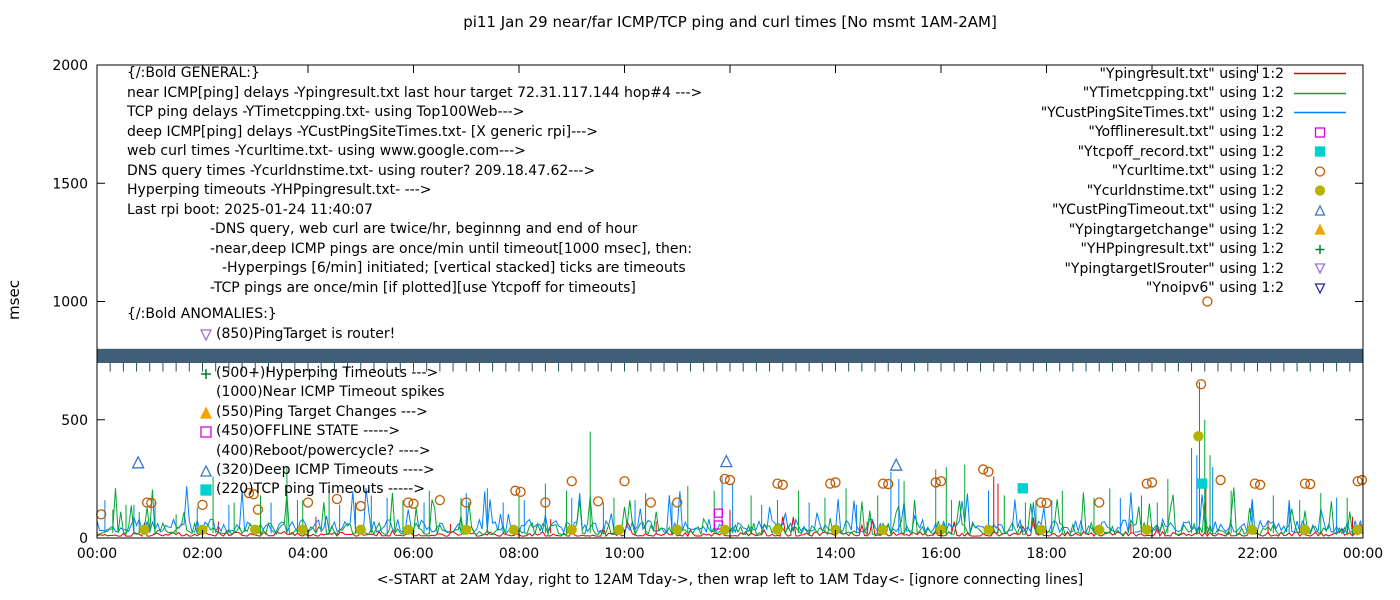 This screenshot has width=1400, height=600. What do you see at coordinates (1185, 190) in the screenshot?
I see `legend-item-label: "Ycurldnstime.txt" using 1:2` at bounding box center [1185, 190].